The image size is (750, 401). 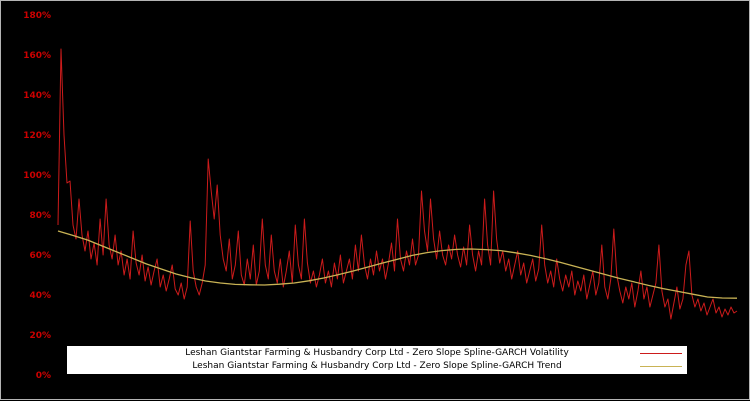 What do you see at coordinates (40, 296) in the screenshot?
I see `y-tick-label: 40%` at bounding box center [40, 296].